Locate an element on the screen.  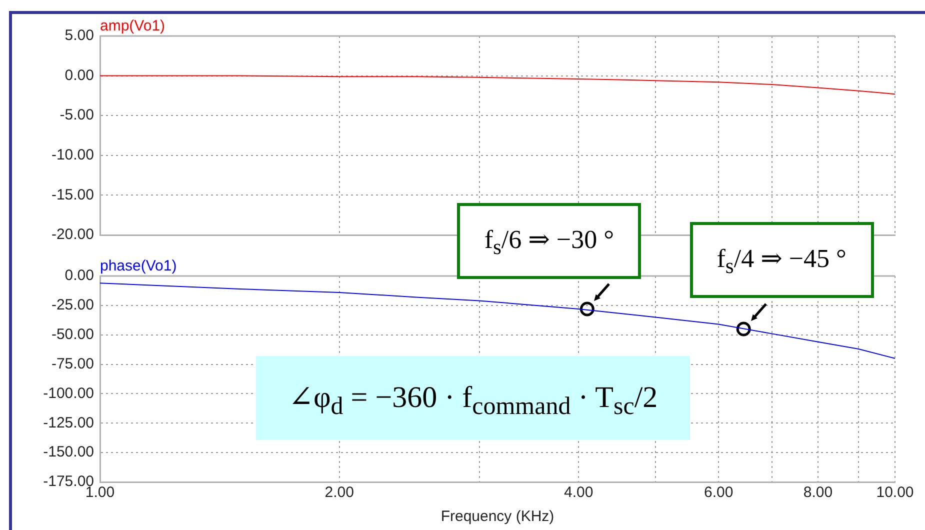
callout-box: f$_{s}$/6 ⇒ −30 ° is located at coordinates (549, 240).